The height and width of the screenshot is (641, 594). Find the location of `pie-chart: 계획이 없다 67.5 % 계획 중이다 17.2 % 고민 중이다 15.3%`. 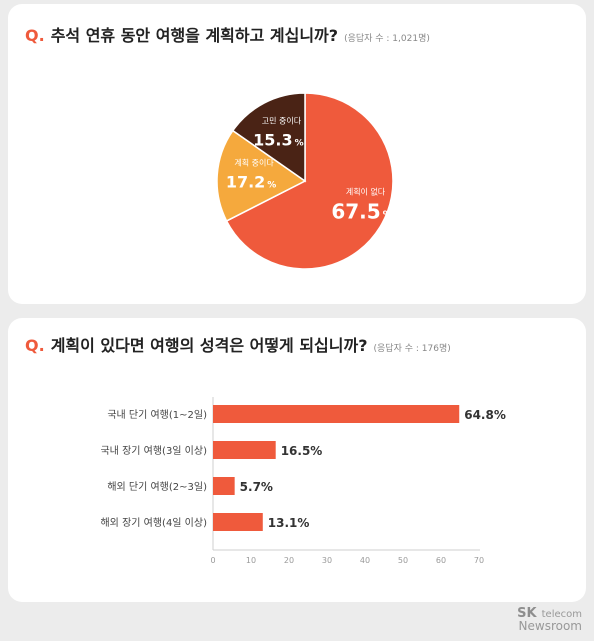

pie-chart: 계획이 없다 67.5 % 계획 중이다 17.2 % 고민 중이다 15.3% is located at coordinates (305, 181).